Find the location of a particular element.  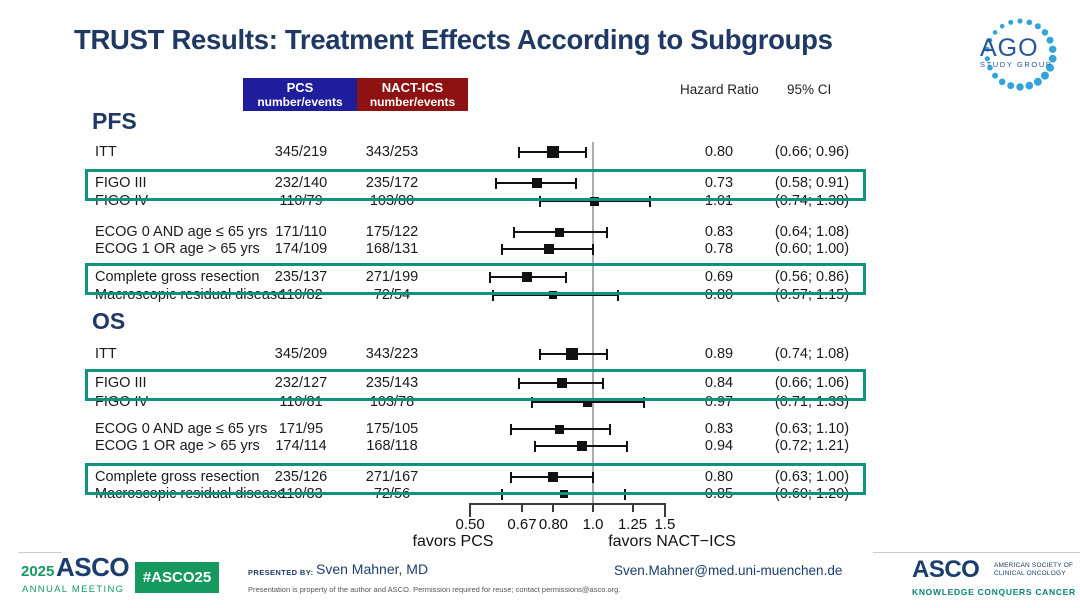

pcs-value: 345/209 is located at coordinates (301, 353).